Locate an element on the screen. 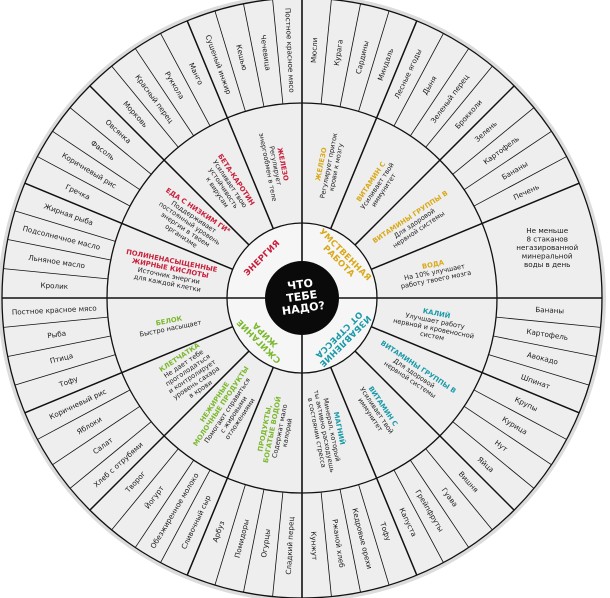  water-note-line: Не меньше is located at coordinates (547, 230).